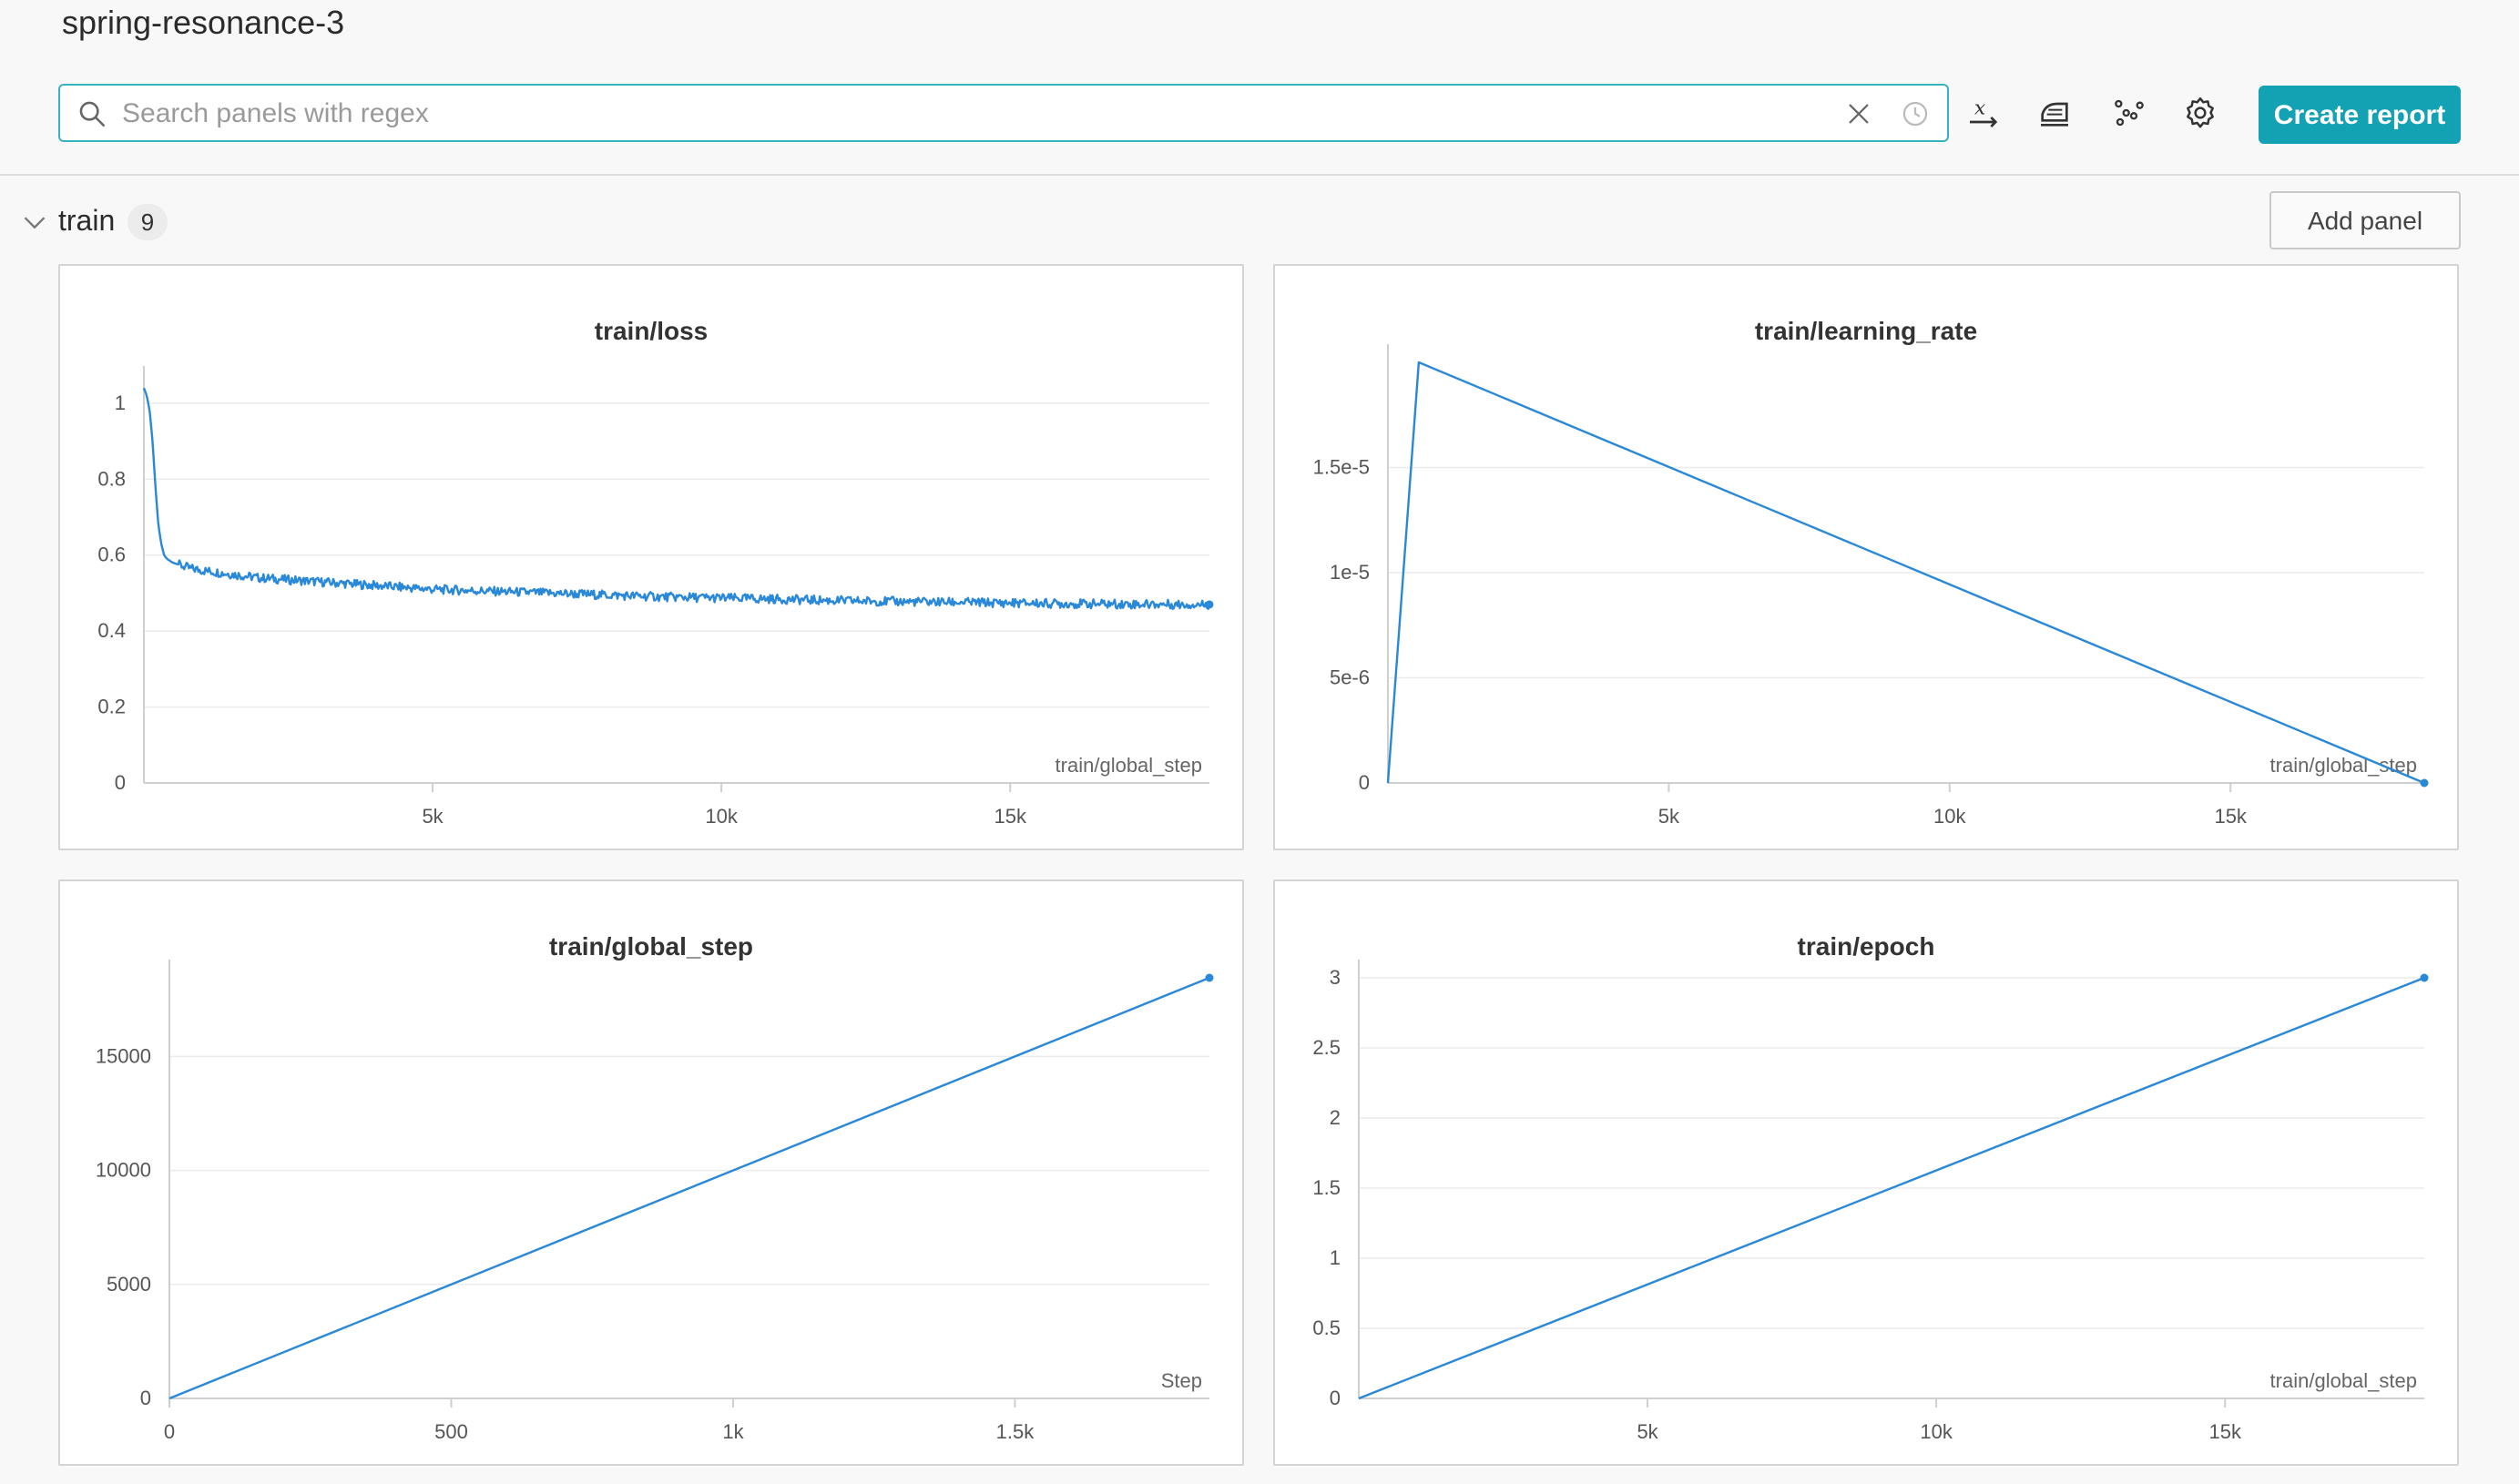 The image size is (2519, 1484). What do you see at coordinates (111, 630) in the screenshot?
I see `y-tick-label: 0.4` at bounding box center [111, 630].